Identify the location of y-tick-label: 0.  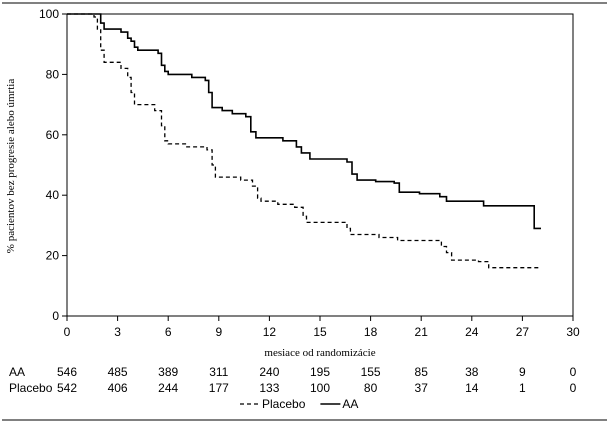
(55, 316).